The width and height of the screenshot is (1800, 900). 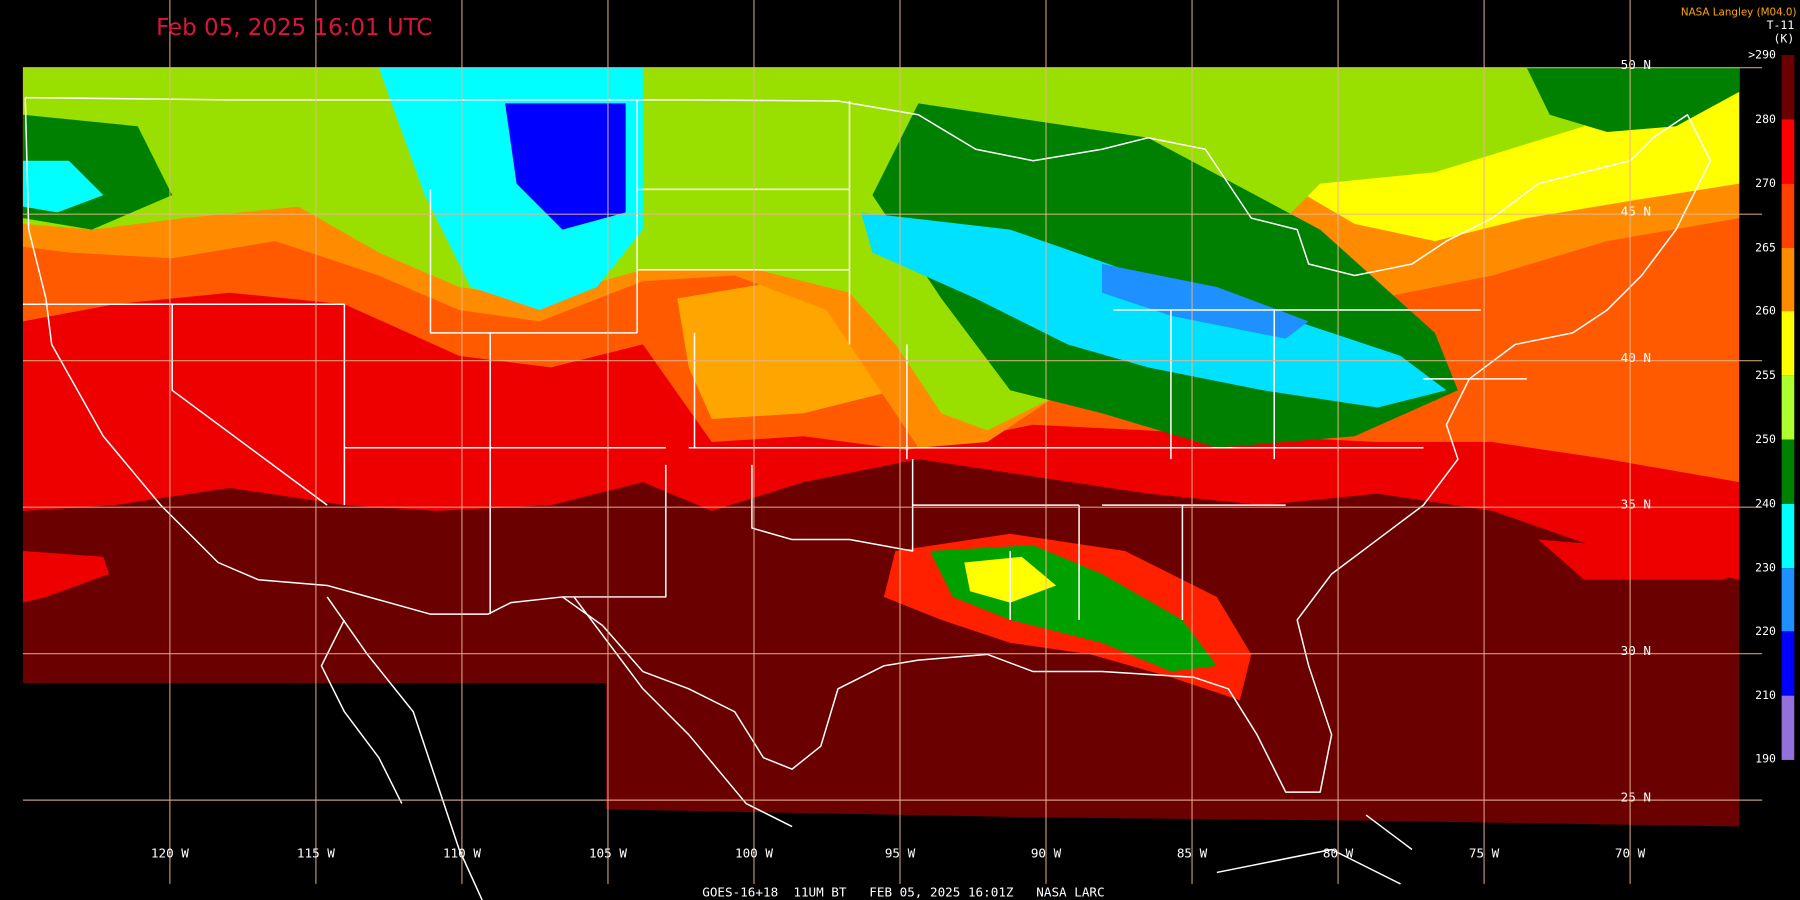 What do you see at coordinates (316, 853) in the screenshot?
I see `longitude-label: 115 W` at bounding box center [316, 853].